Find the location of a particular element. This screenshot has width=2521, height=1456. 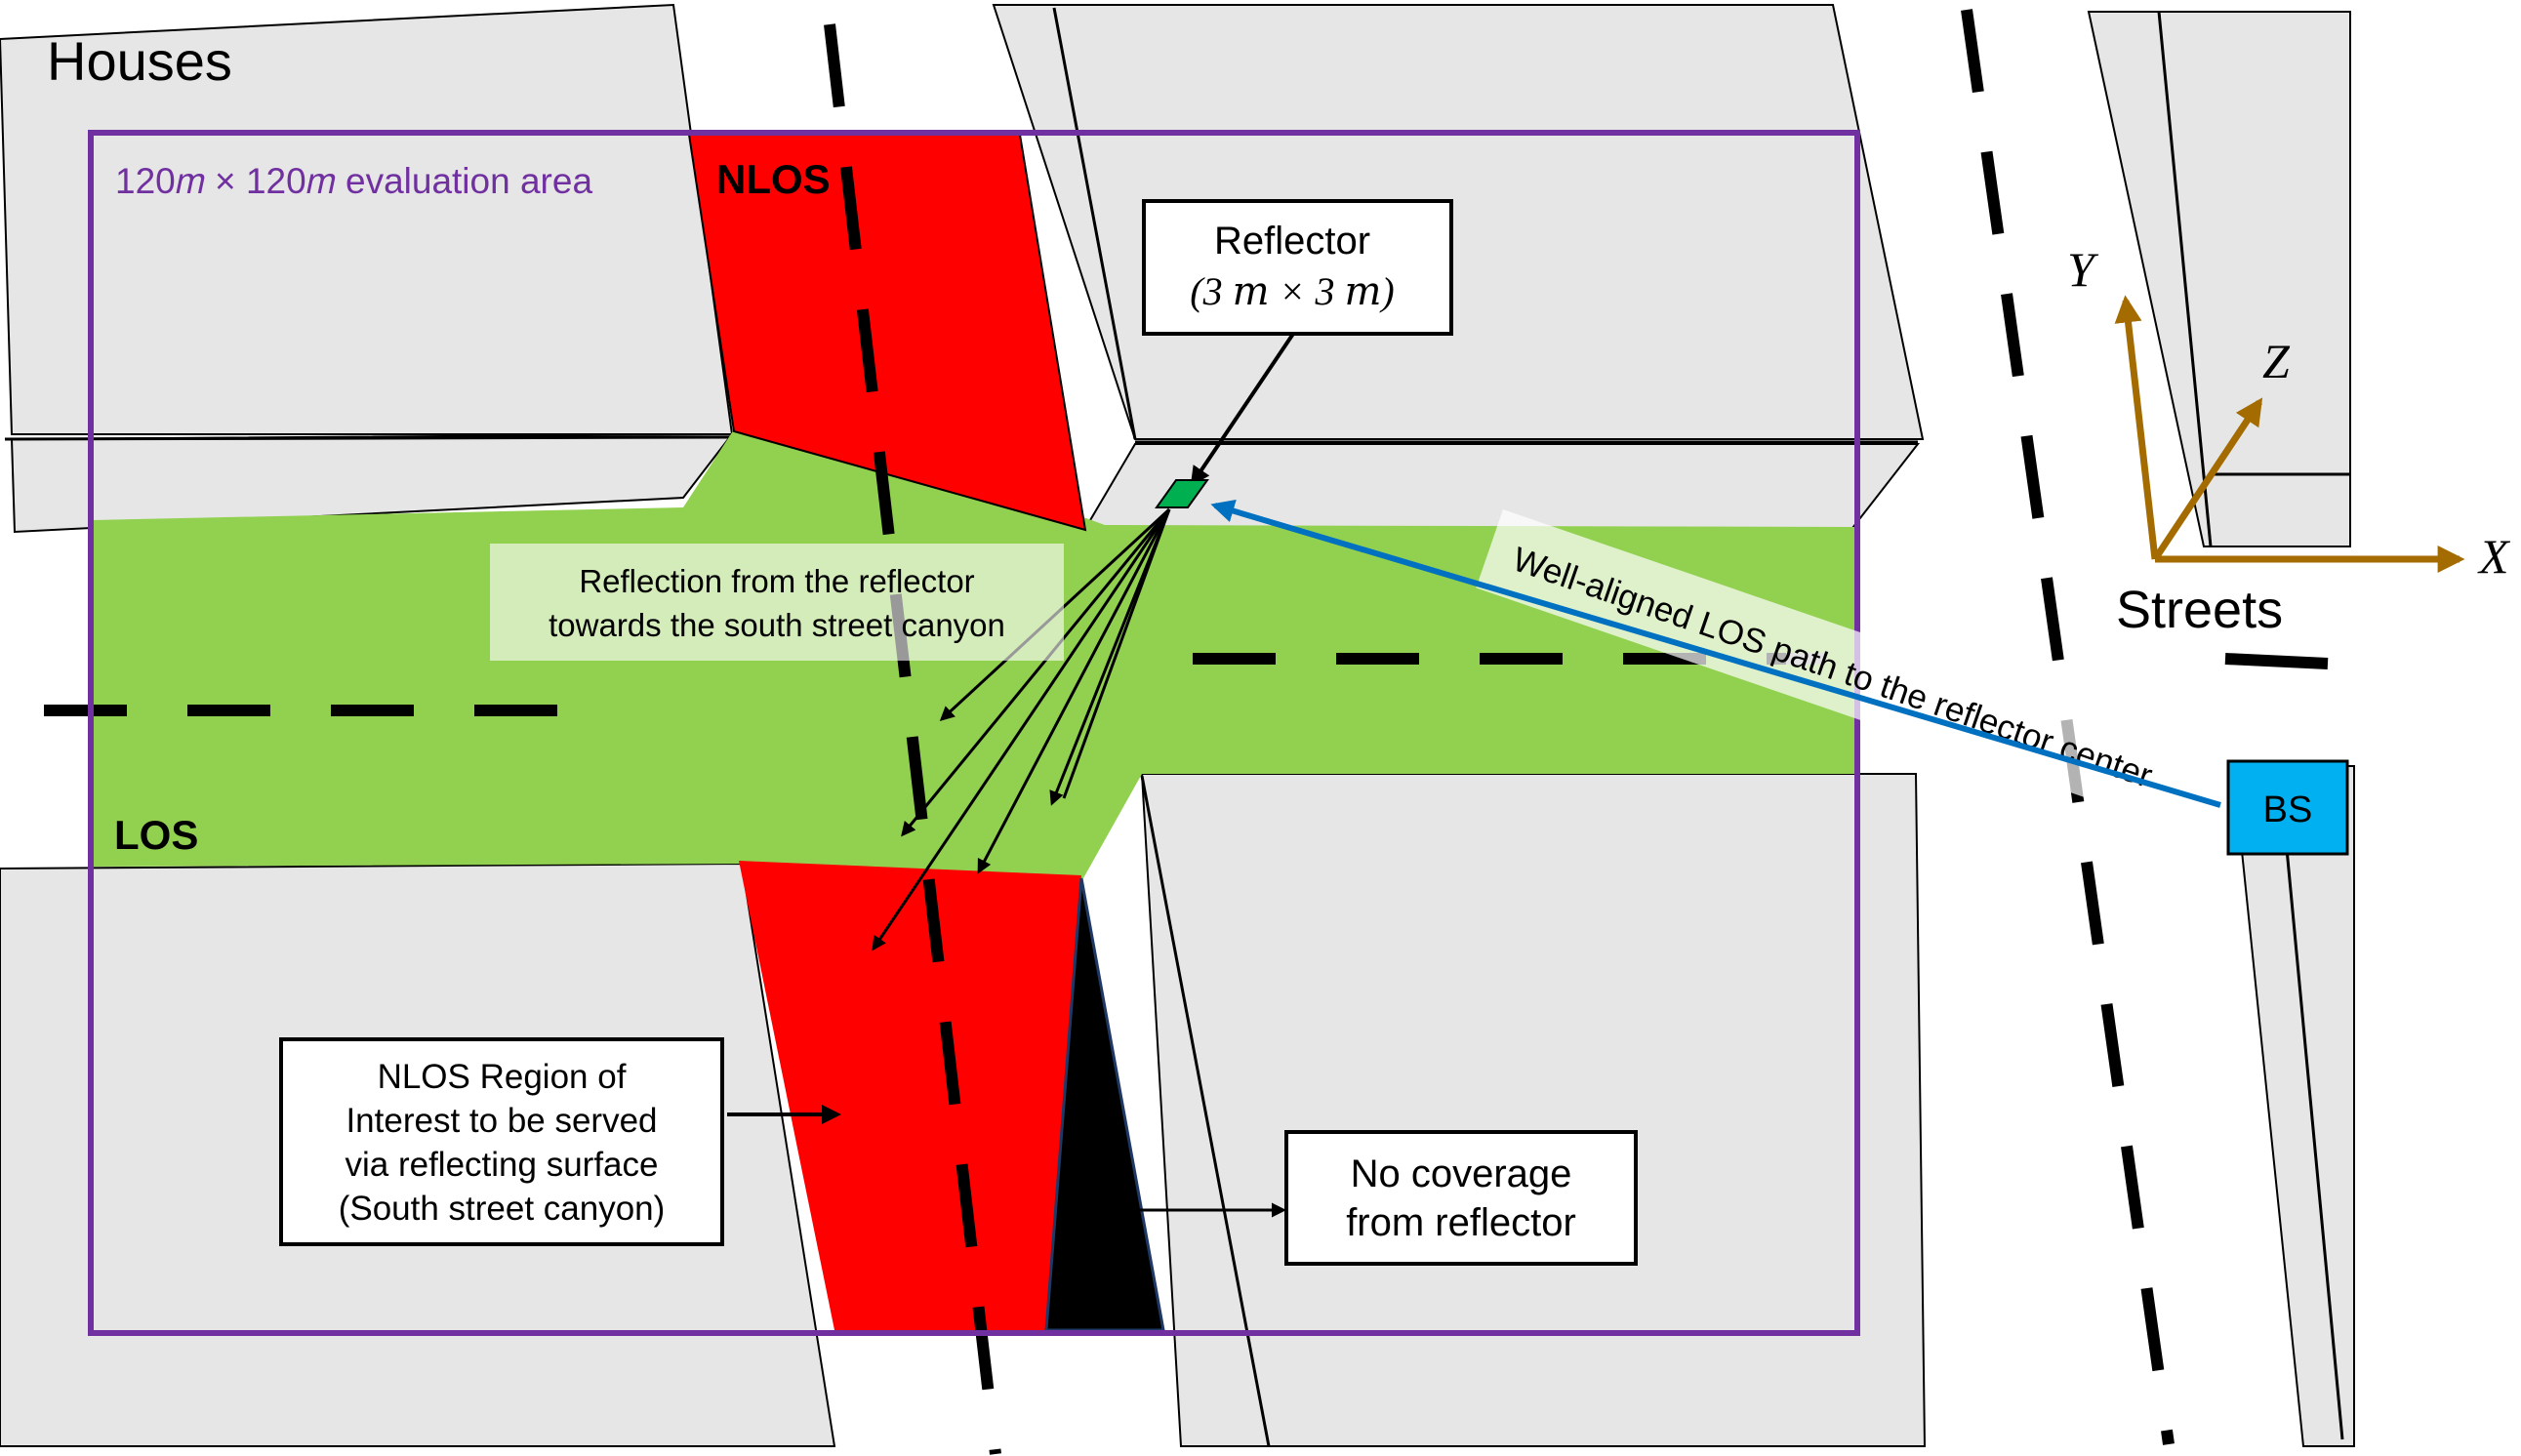

axis-z-label: Z is located at coordinates (2276, 361).